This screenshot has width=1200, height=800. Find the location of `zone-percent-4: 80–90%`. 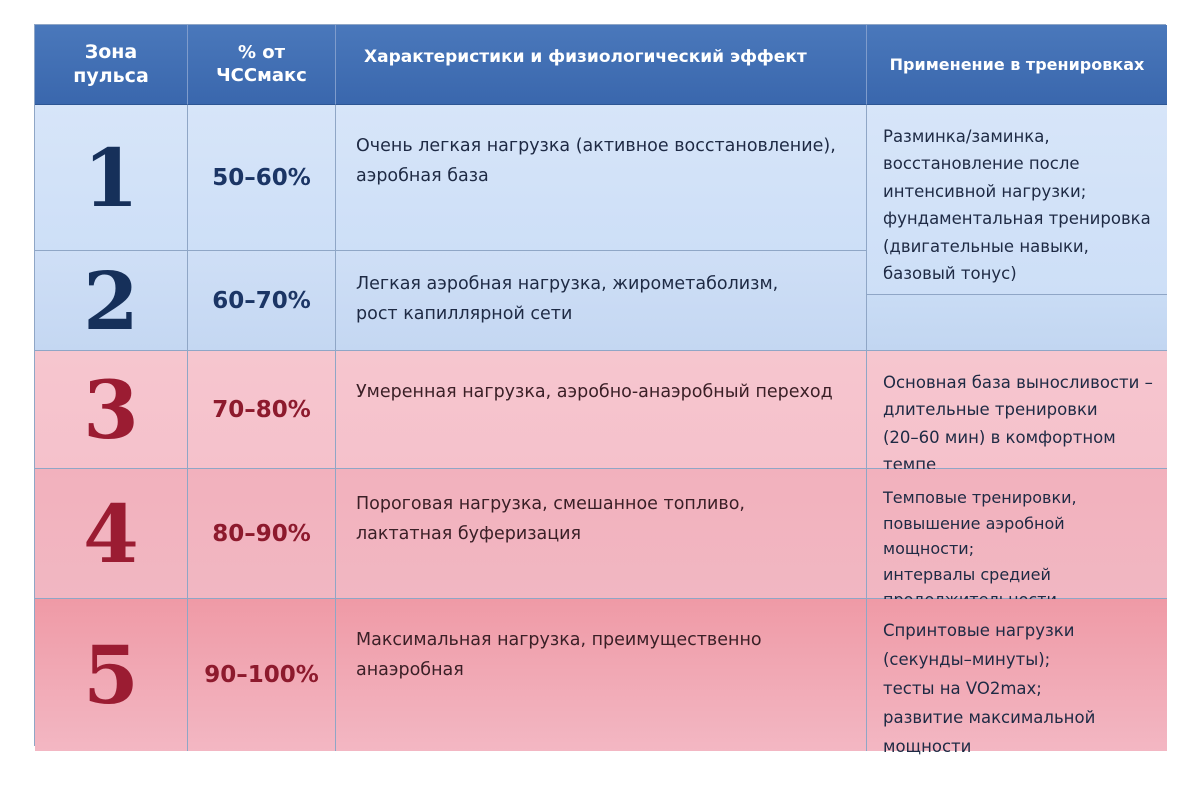

zone-percent-4: 80–90% is located at coordinates (262, 534).